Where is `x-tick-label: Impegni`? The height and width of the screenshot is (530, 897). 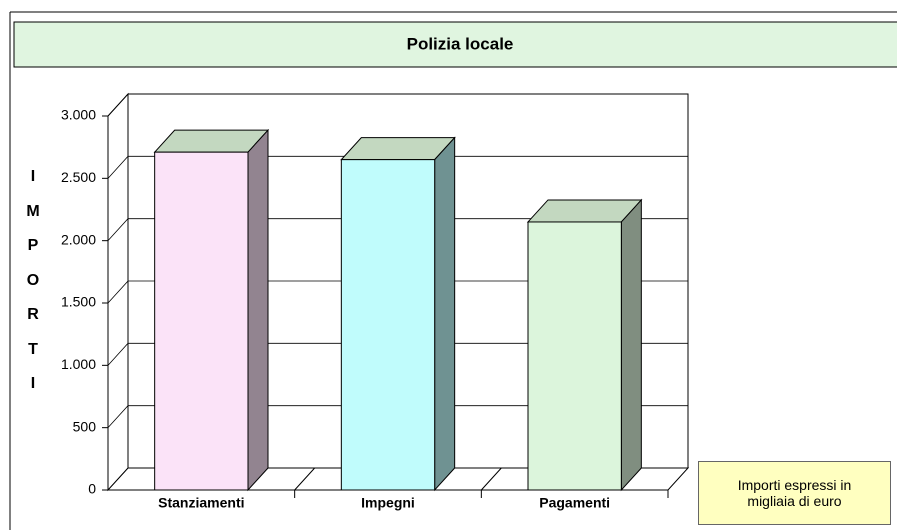 x-tick-label: Impegni is located at coordinates (388, 503).